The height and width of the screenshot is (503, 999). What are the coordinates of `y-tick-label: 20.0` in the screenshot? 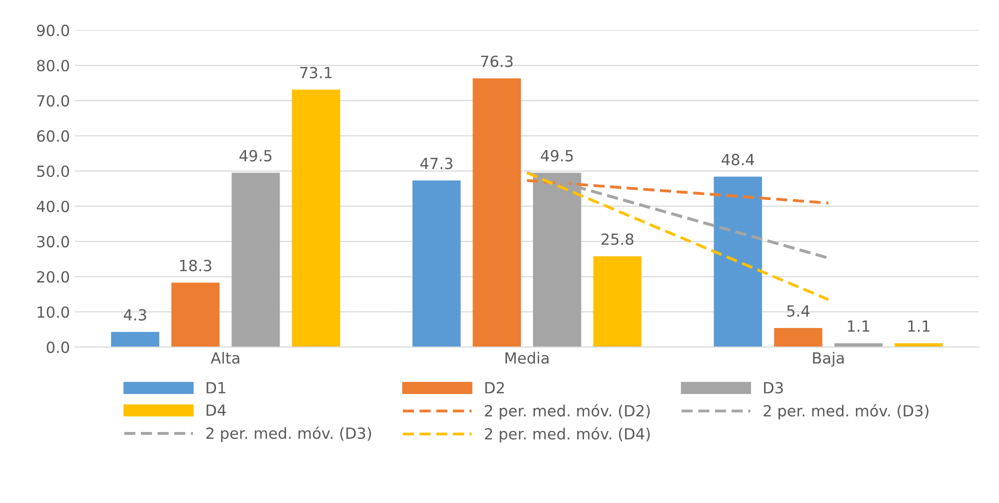 It's located at (53, 277).